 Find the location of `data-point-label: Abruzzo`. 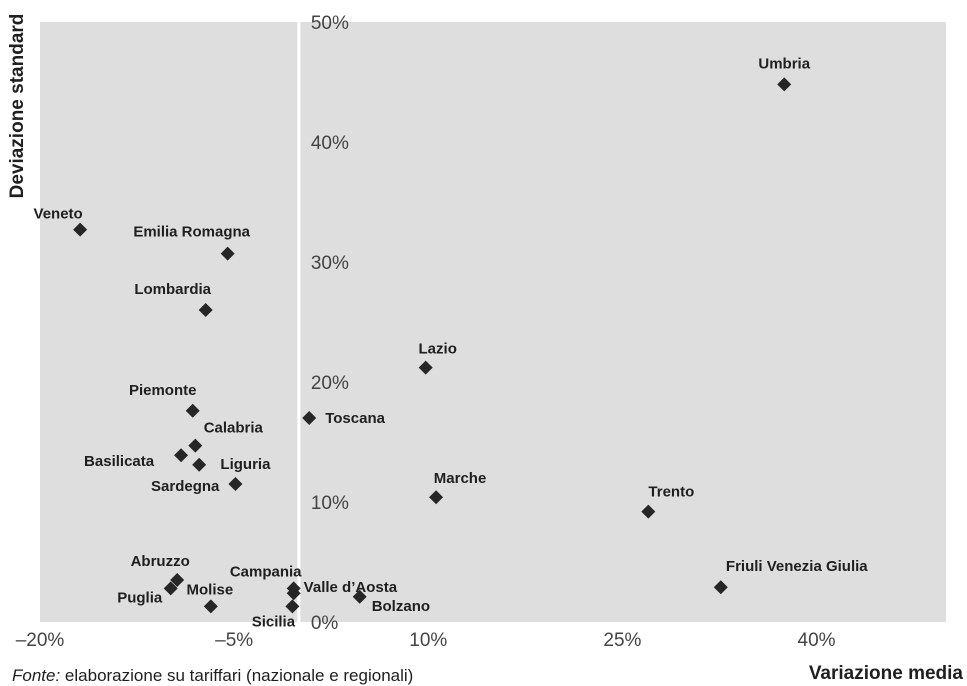

data-point-label: Abruzzo is located at coordinates (160, 561).